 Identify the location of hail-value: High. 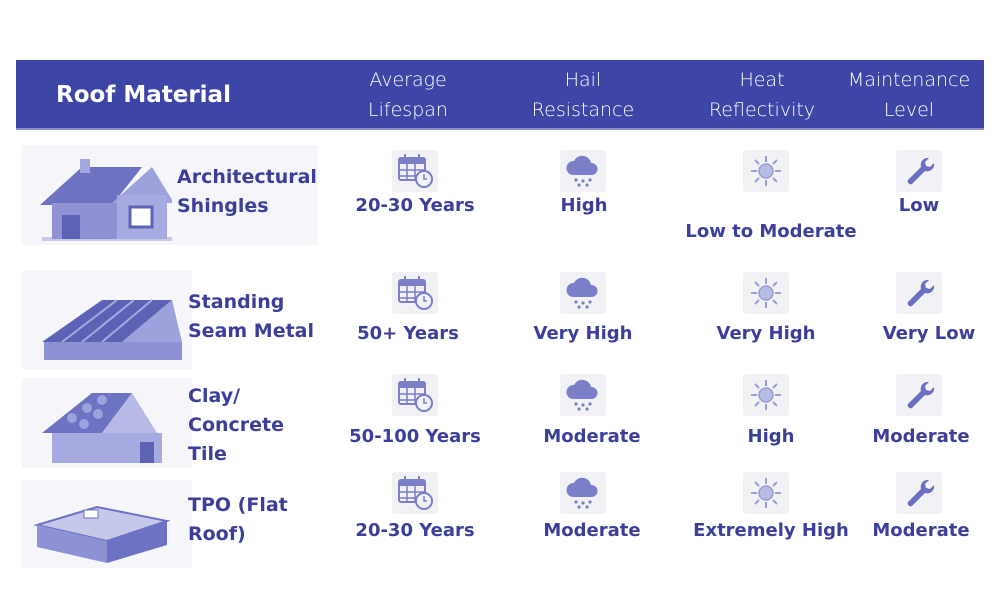
(584, 205).